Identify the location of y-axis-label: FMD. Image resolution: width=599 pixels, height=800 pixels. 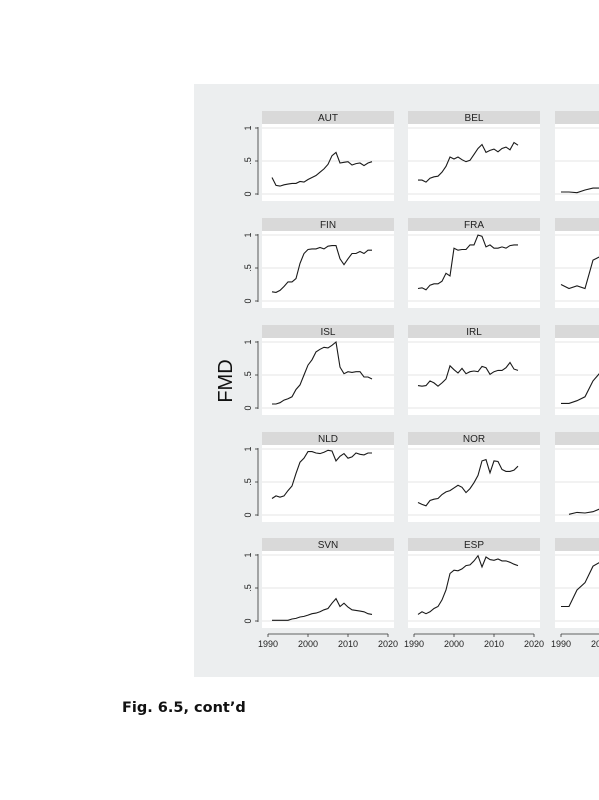
(226, 380).